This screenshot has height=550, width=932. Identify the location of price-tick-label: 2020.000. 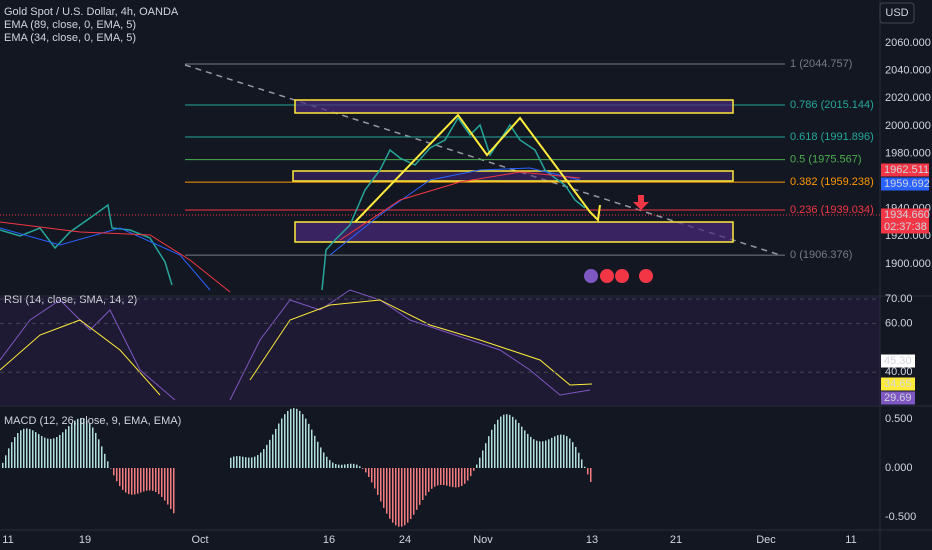
(908, 98).